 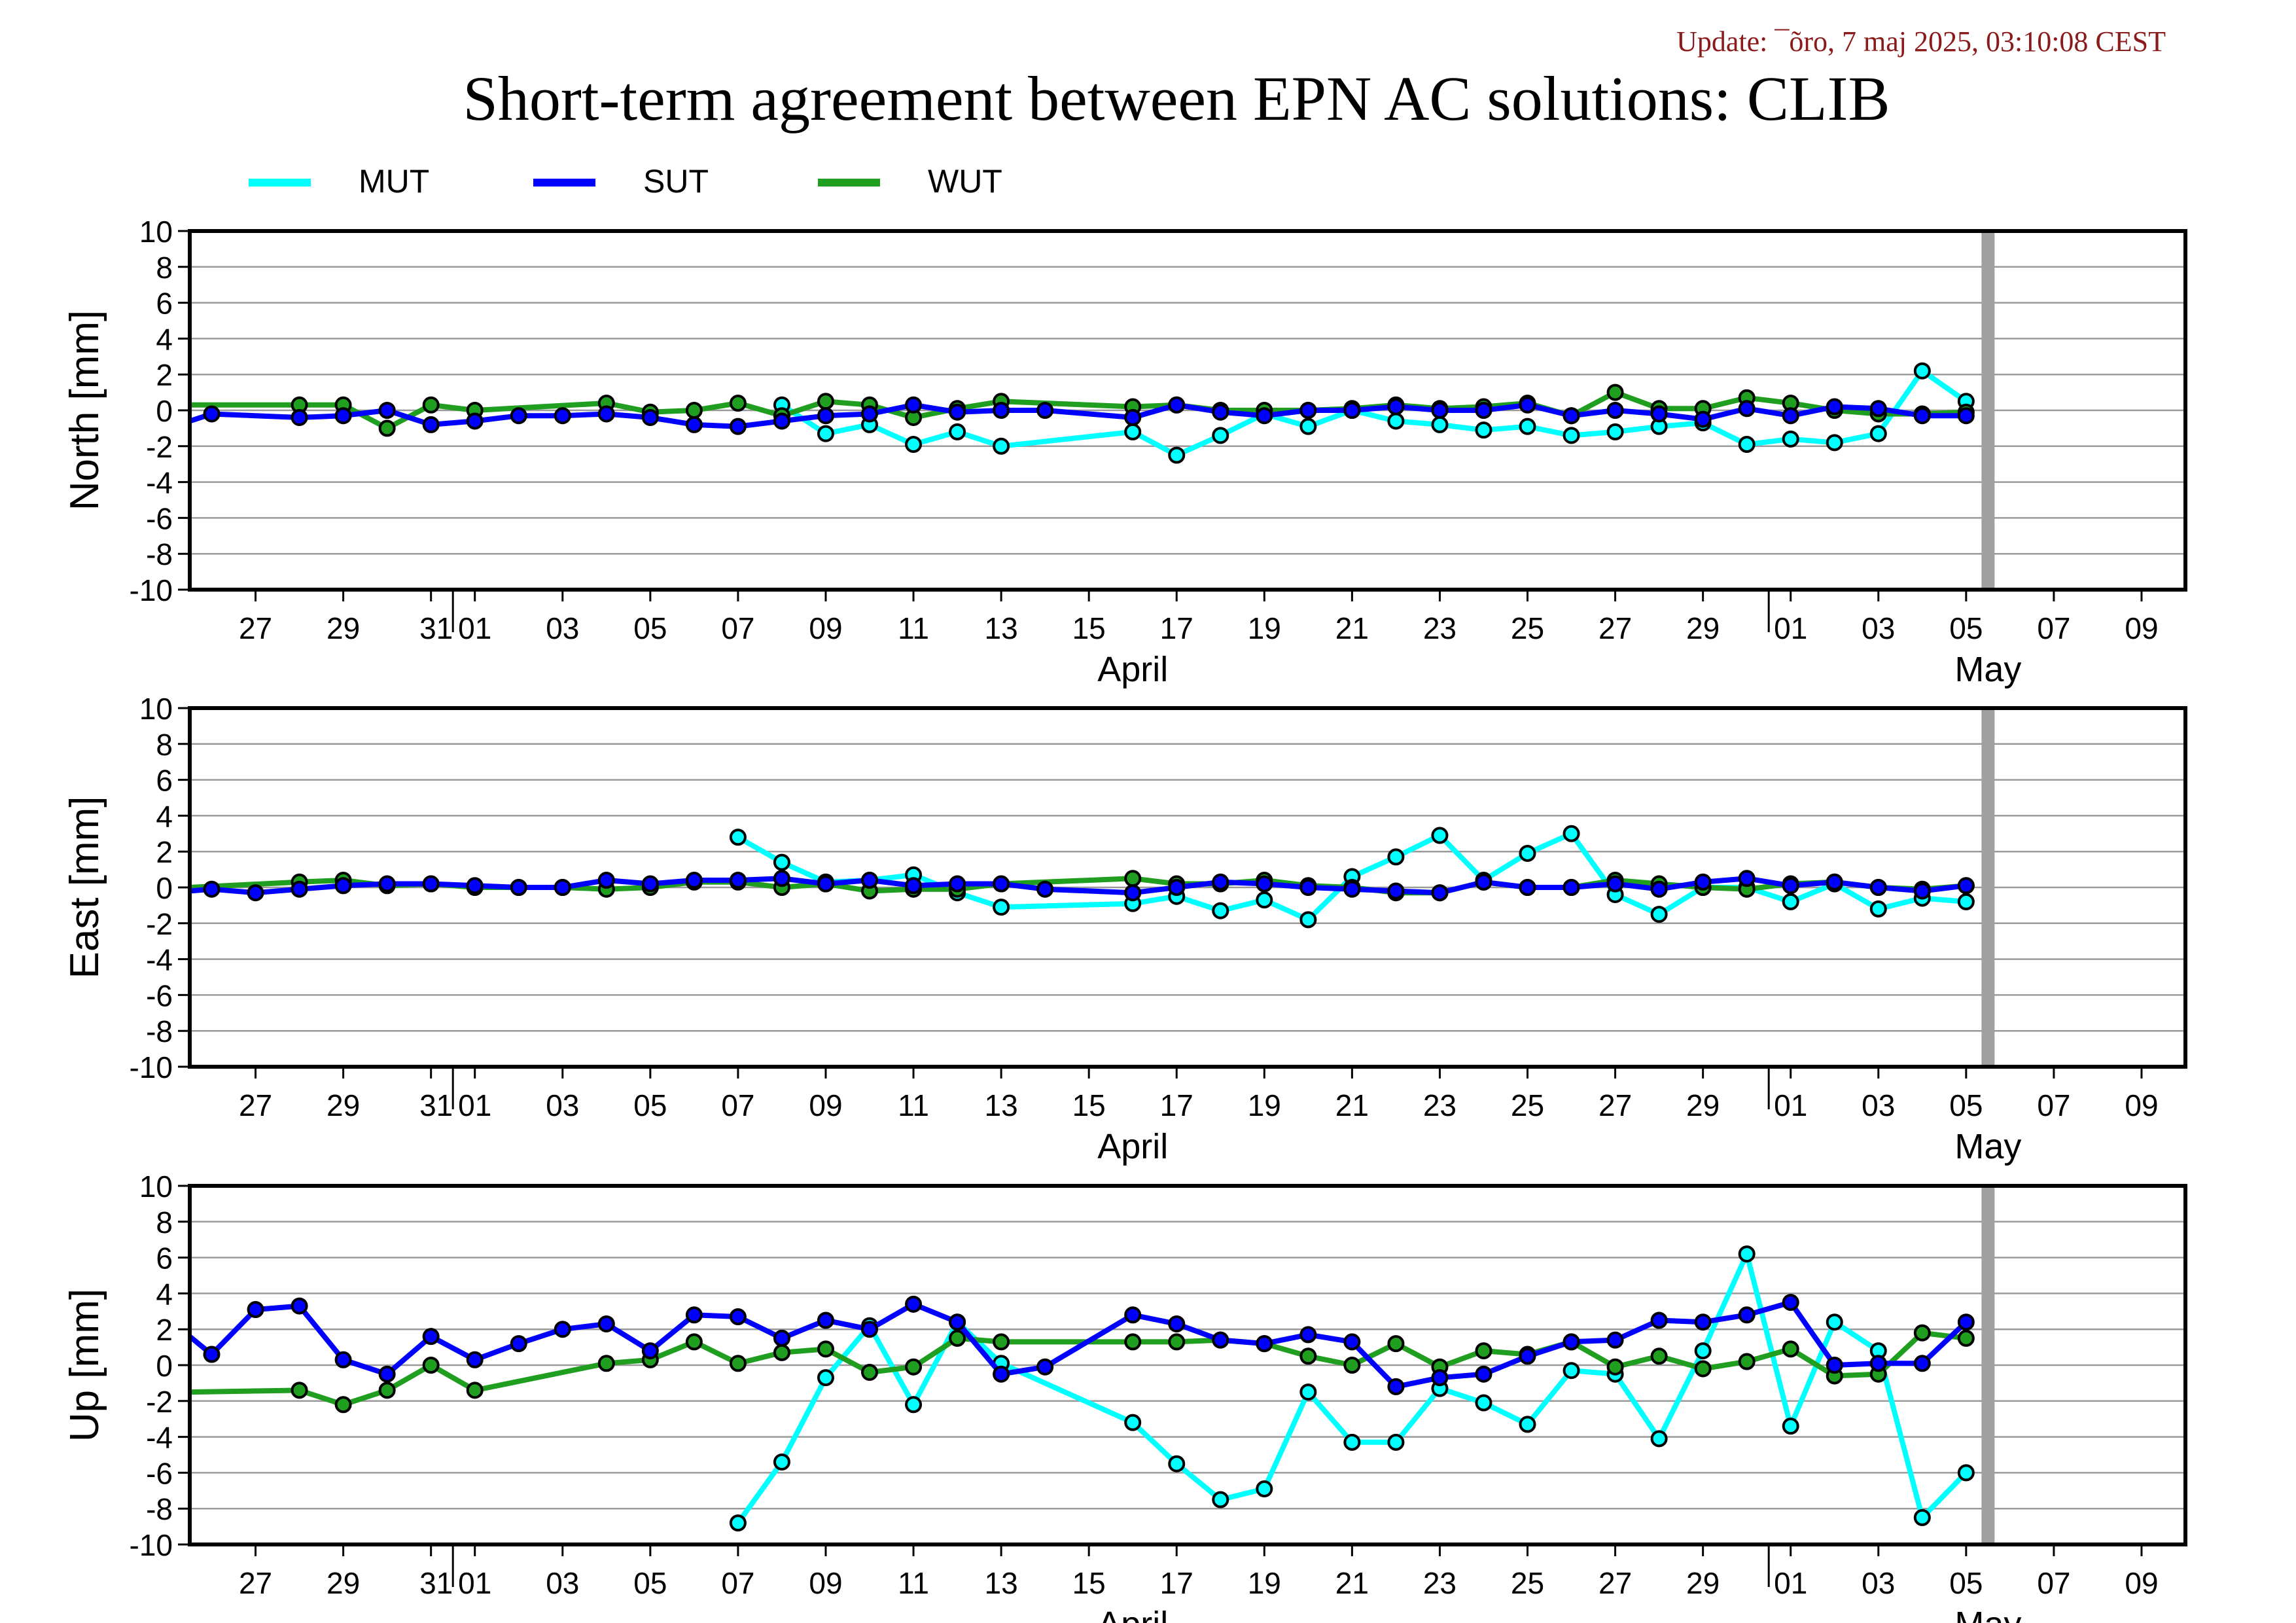 What do you see at coordinates (1077, 415) in the screenshot?
I see `series-line-sut` at bounding box center [1077, 415].